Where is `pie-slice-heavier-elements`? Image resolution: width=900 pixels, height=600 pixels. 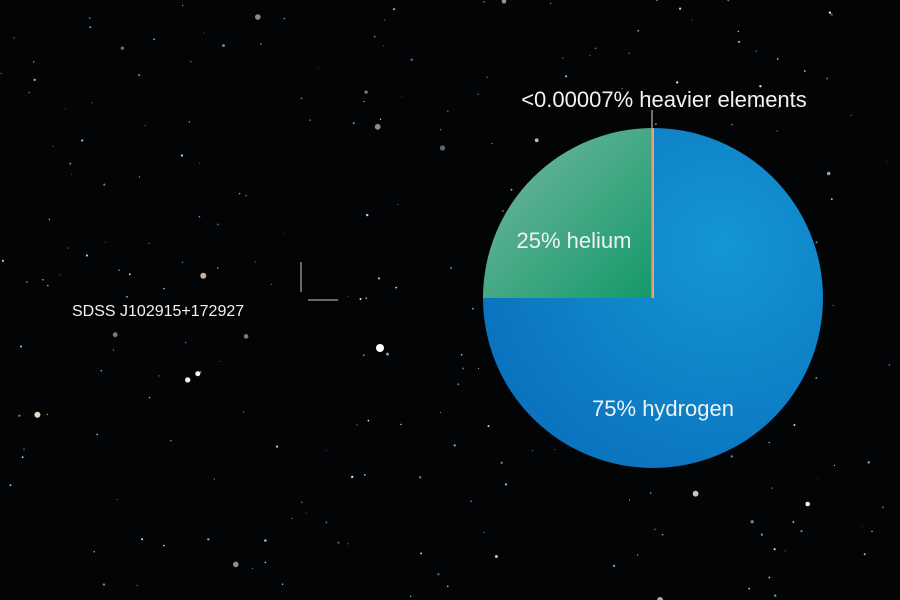 pie-slice-heavier-elements is located at coordinates (652, 213).